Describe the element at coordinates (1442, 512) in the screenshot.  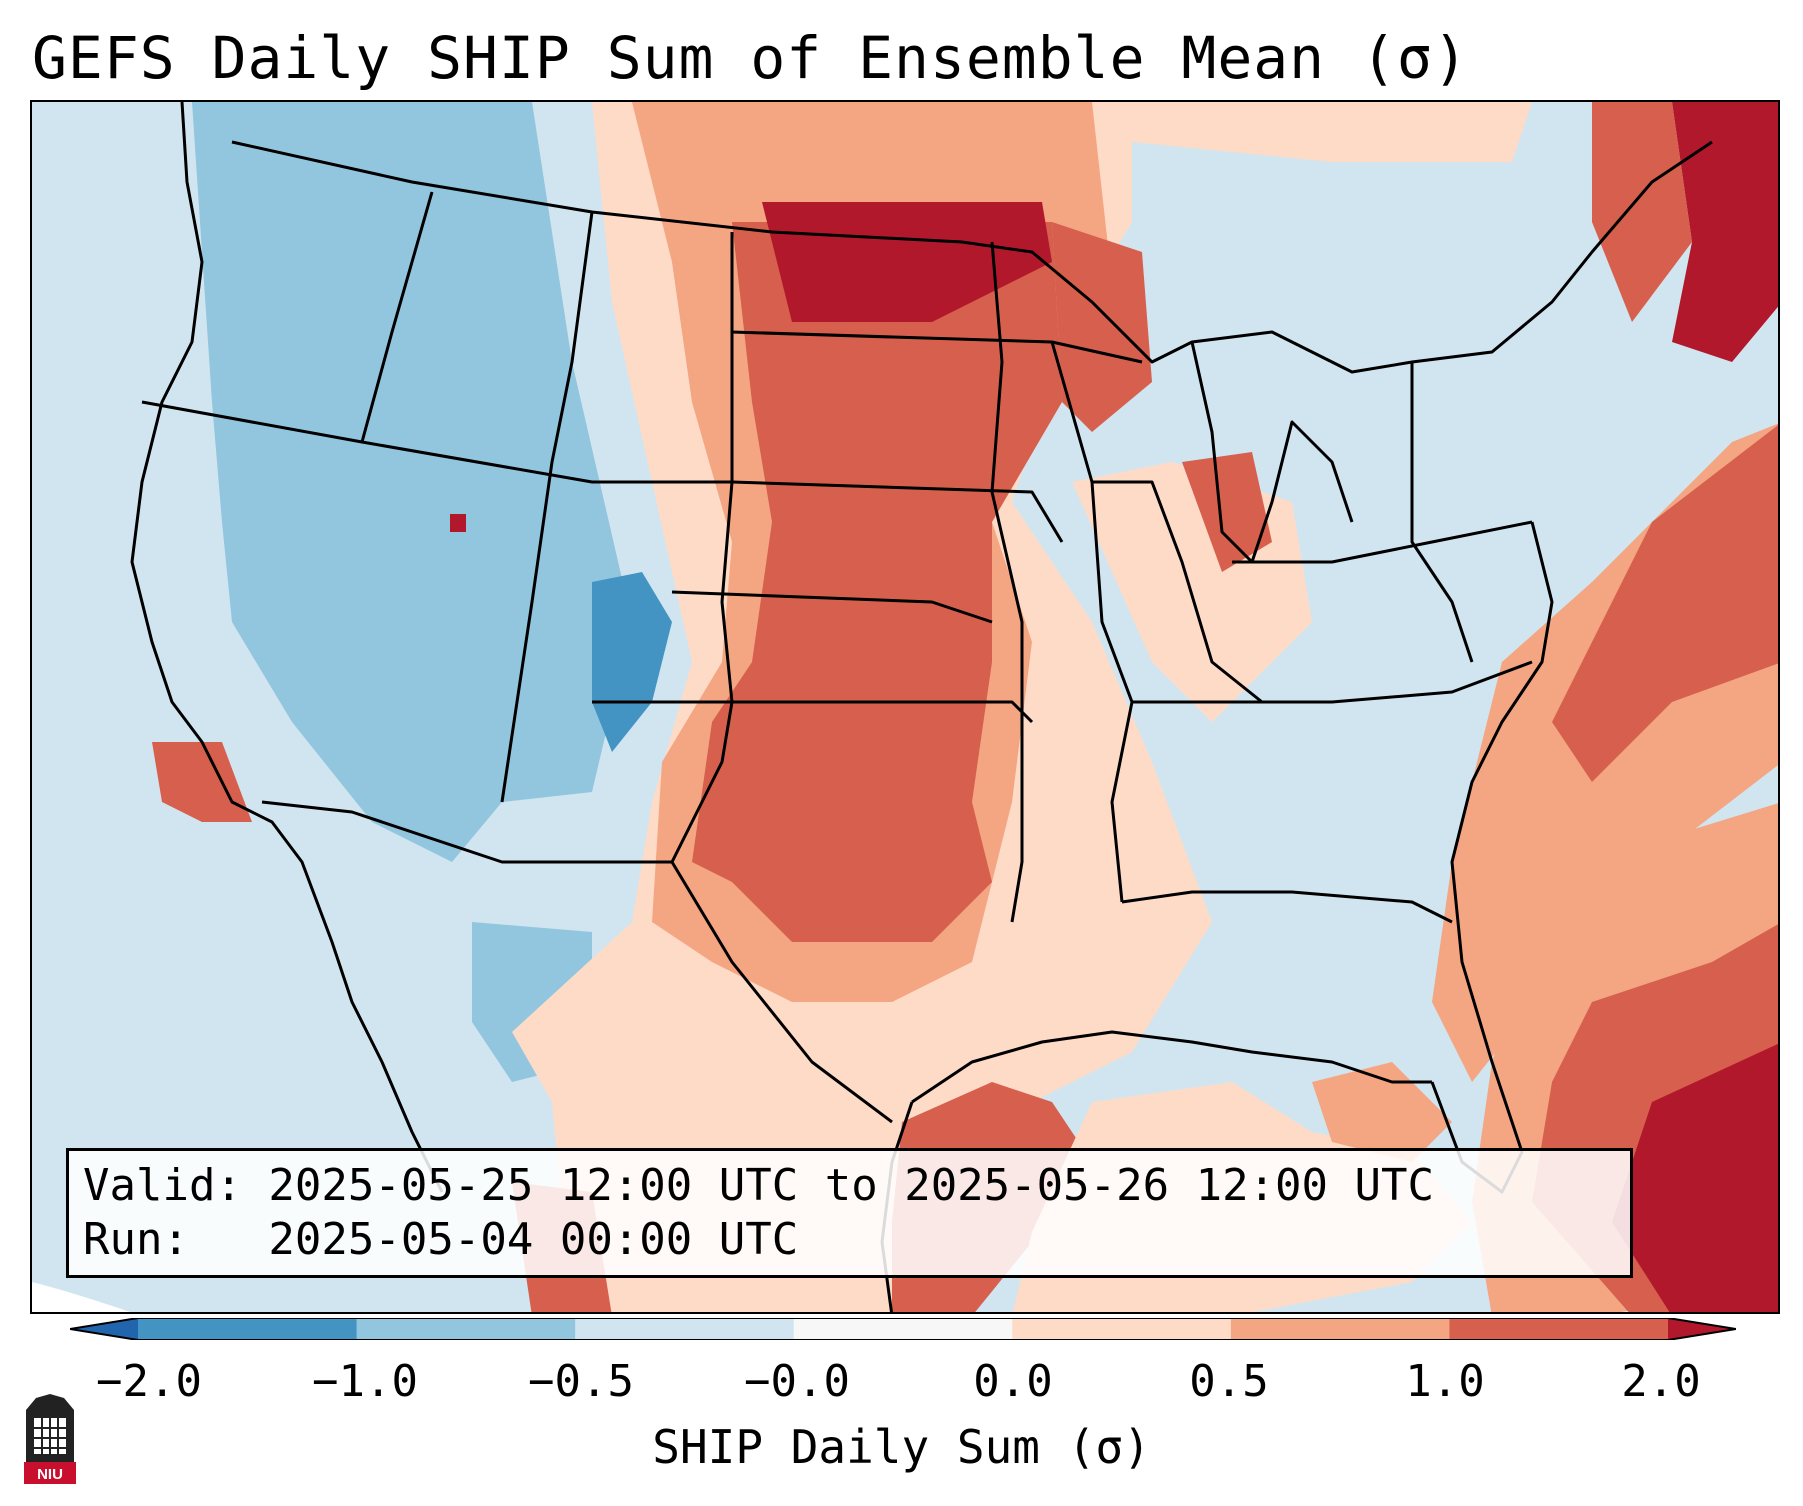
I see `state-border-appalachia` at that location.